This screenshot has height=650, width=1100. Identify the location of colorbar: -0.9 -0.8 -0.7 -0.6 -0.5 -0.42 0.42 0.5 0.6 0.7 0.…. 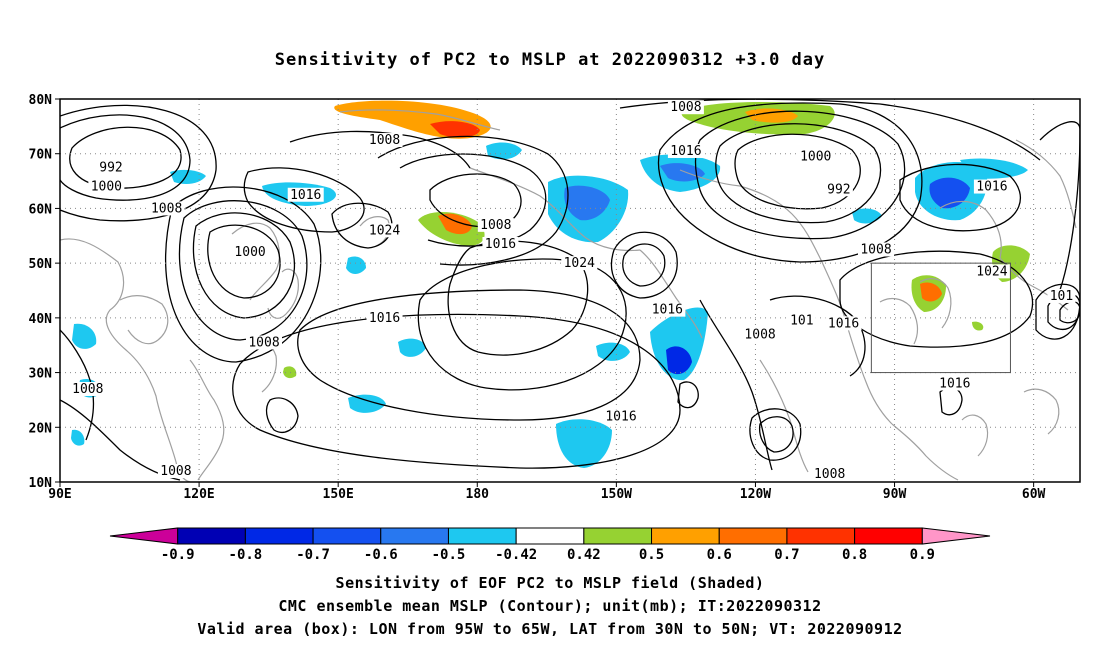
(550, 545).